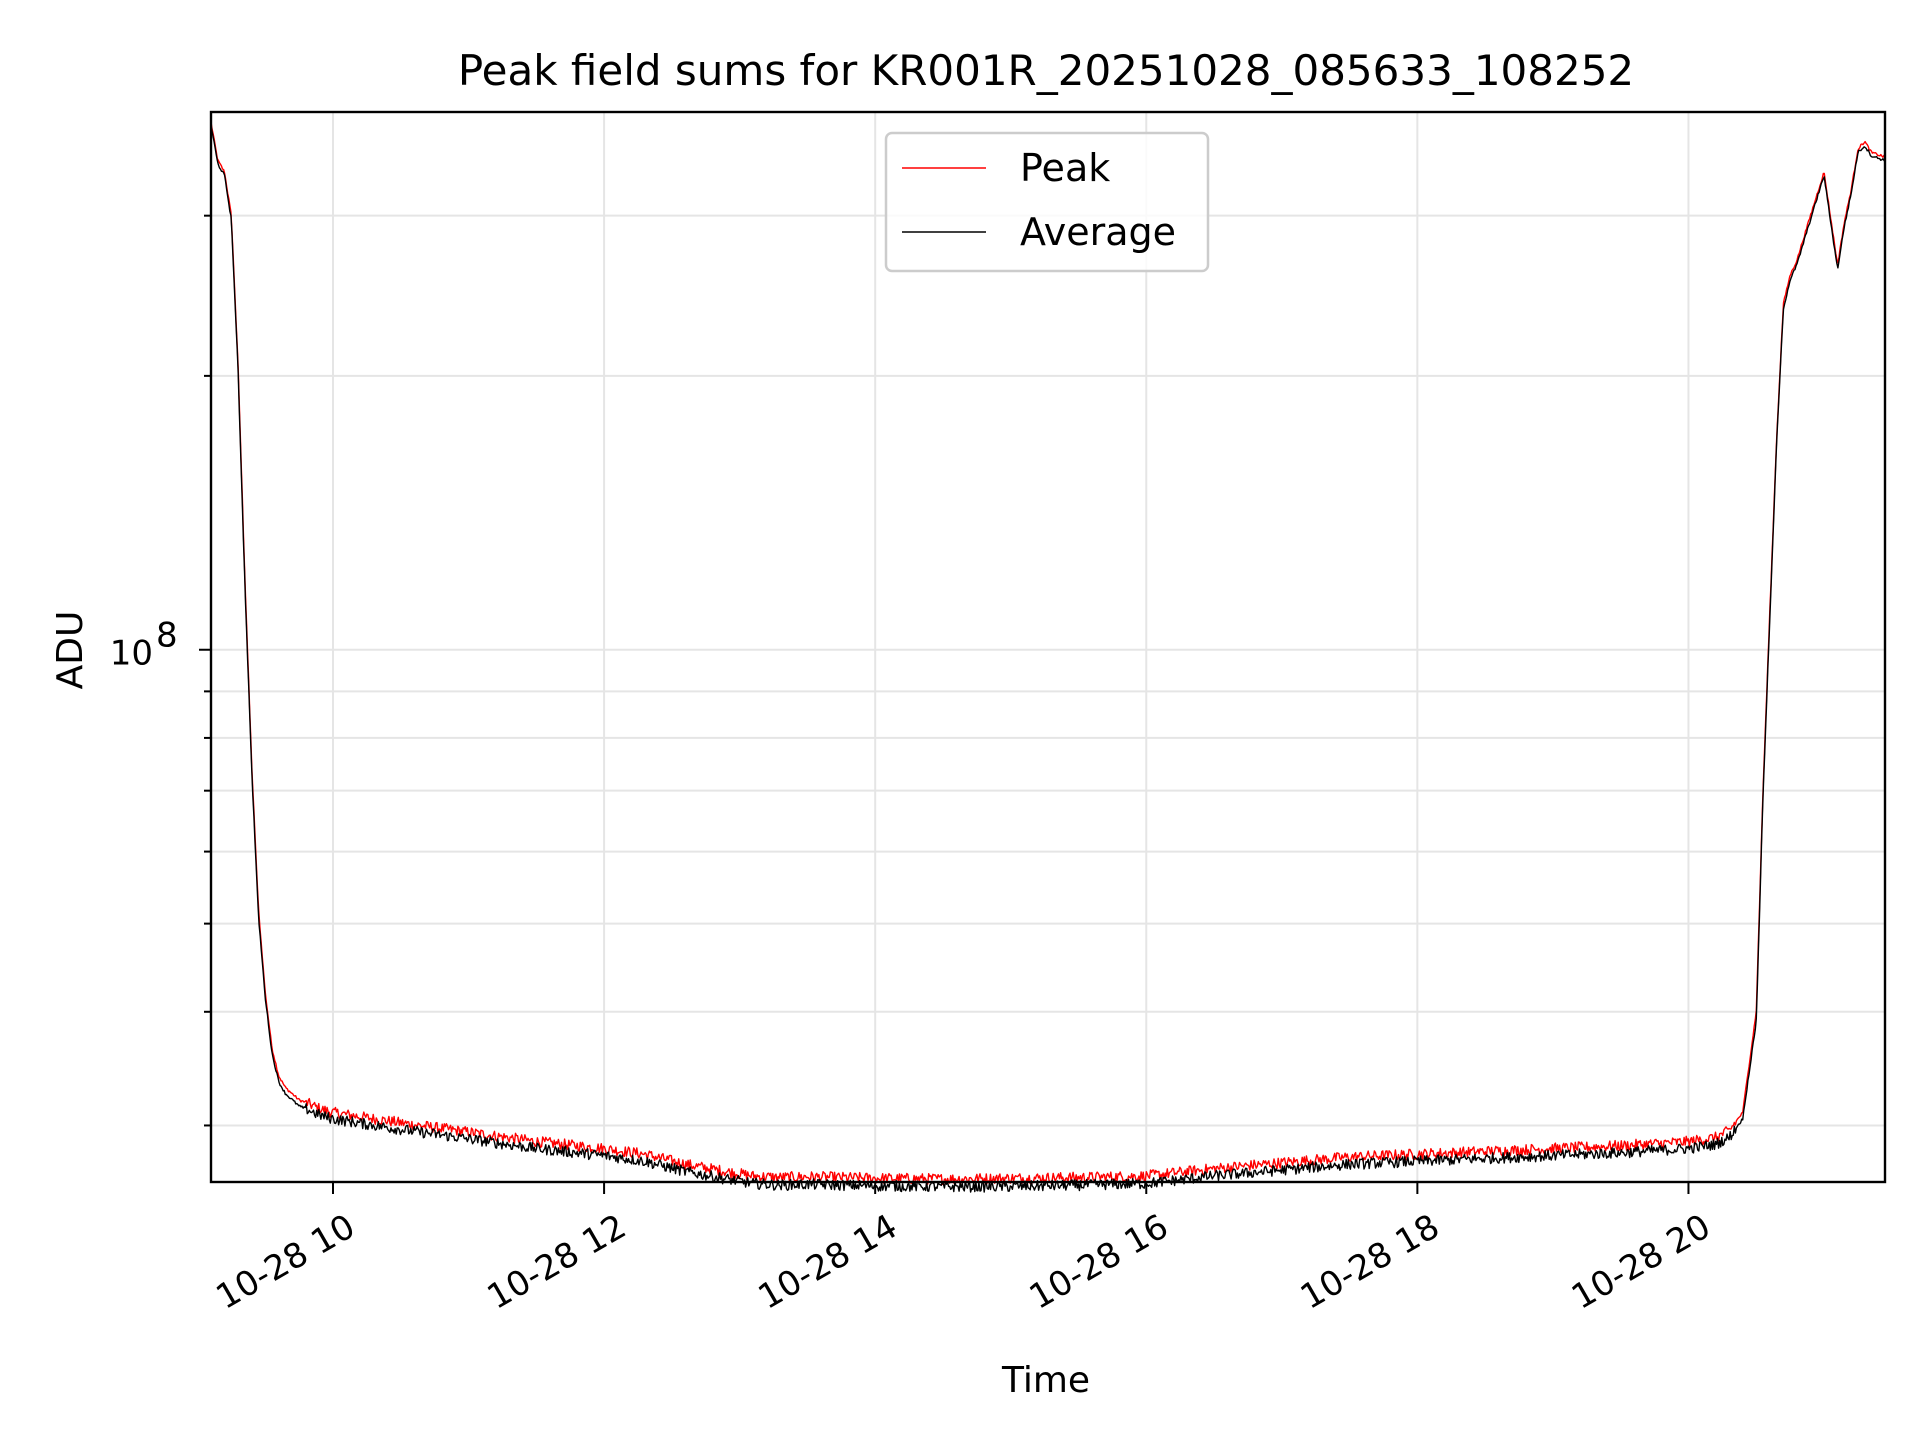  I want to click on x-tick-label: 10-28 16, so click(1099, 1262).